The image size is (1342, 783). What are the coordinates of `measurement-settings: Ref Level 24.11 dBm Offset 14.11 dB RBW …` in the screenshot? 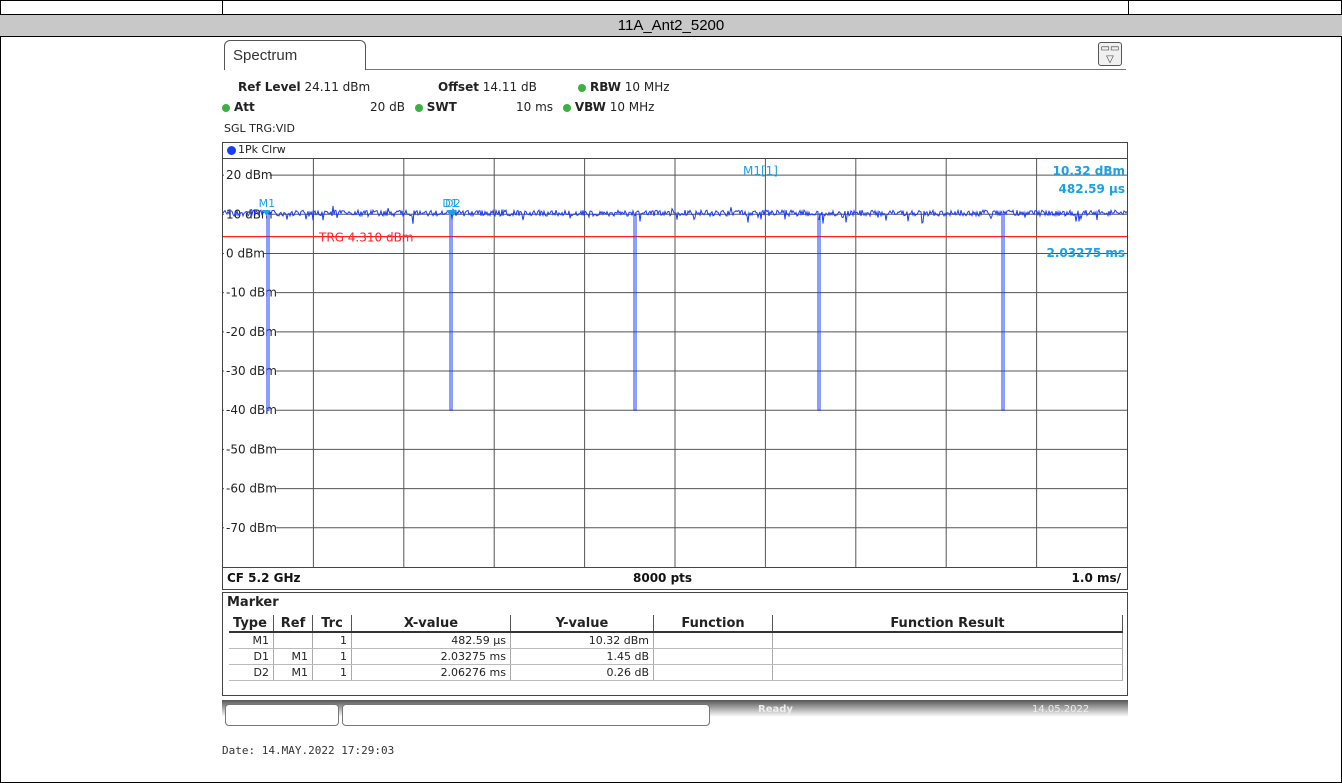 It's located at (675, 111).